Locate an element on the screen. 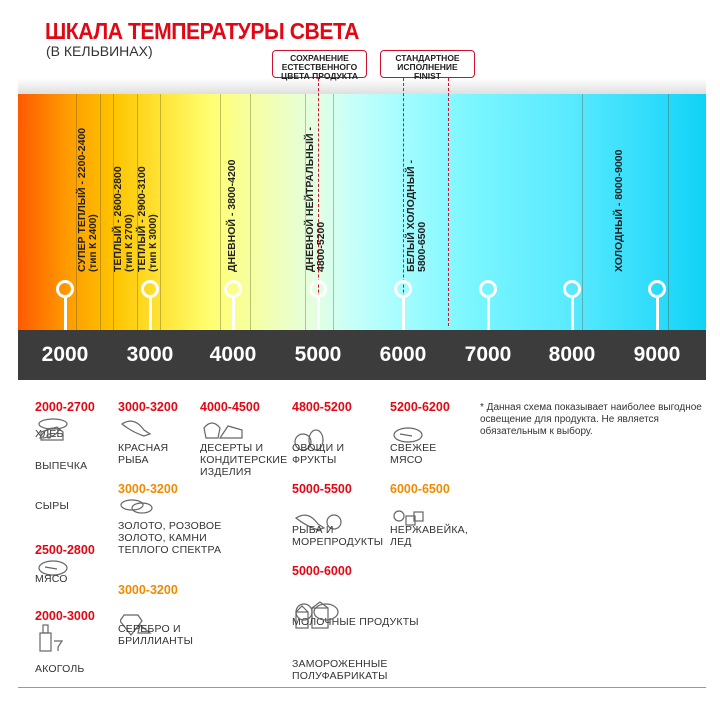 The height and width of the screenshot is (704, 720). zone-type: (тип К 2400) is located at coordinates (93, 243).